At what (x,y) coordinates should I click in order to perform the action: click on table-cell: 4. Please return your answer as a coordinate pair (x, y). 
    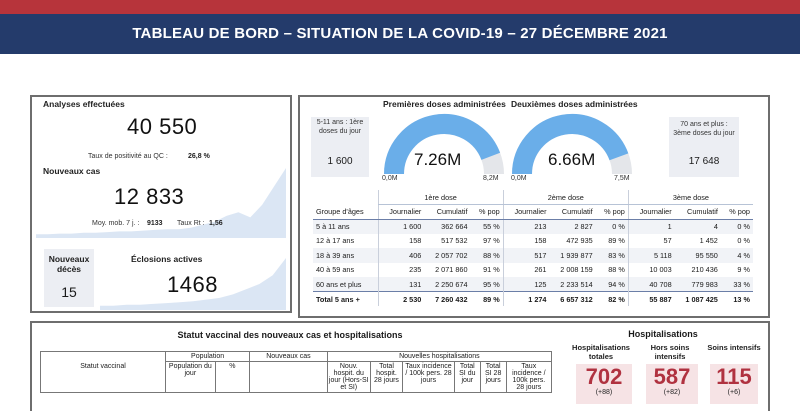
    Looking at the image, I should click on (697, 226).